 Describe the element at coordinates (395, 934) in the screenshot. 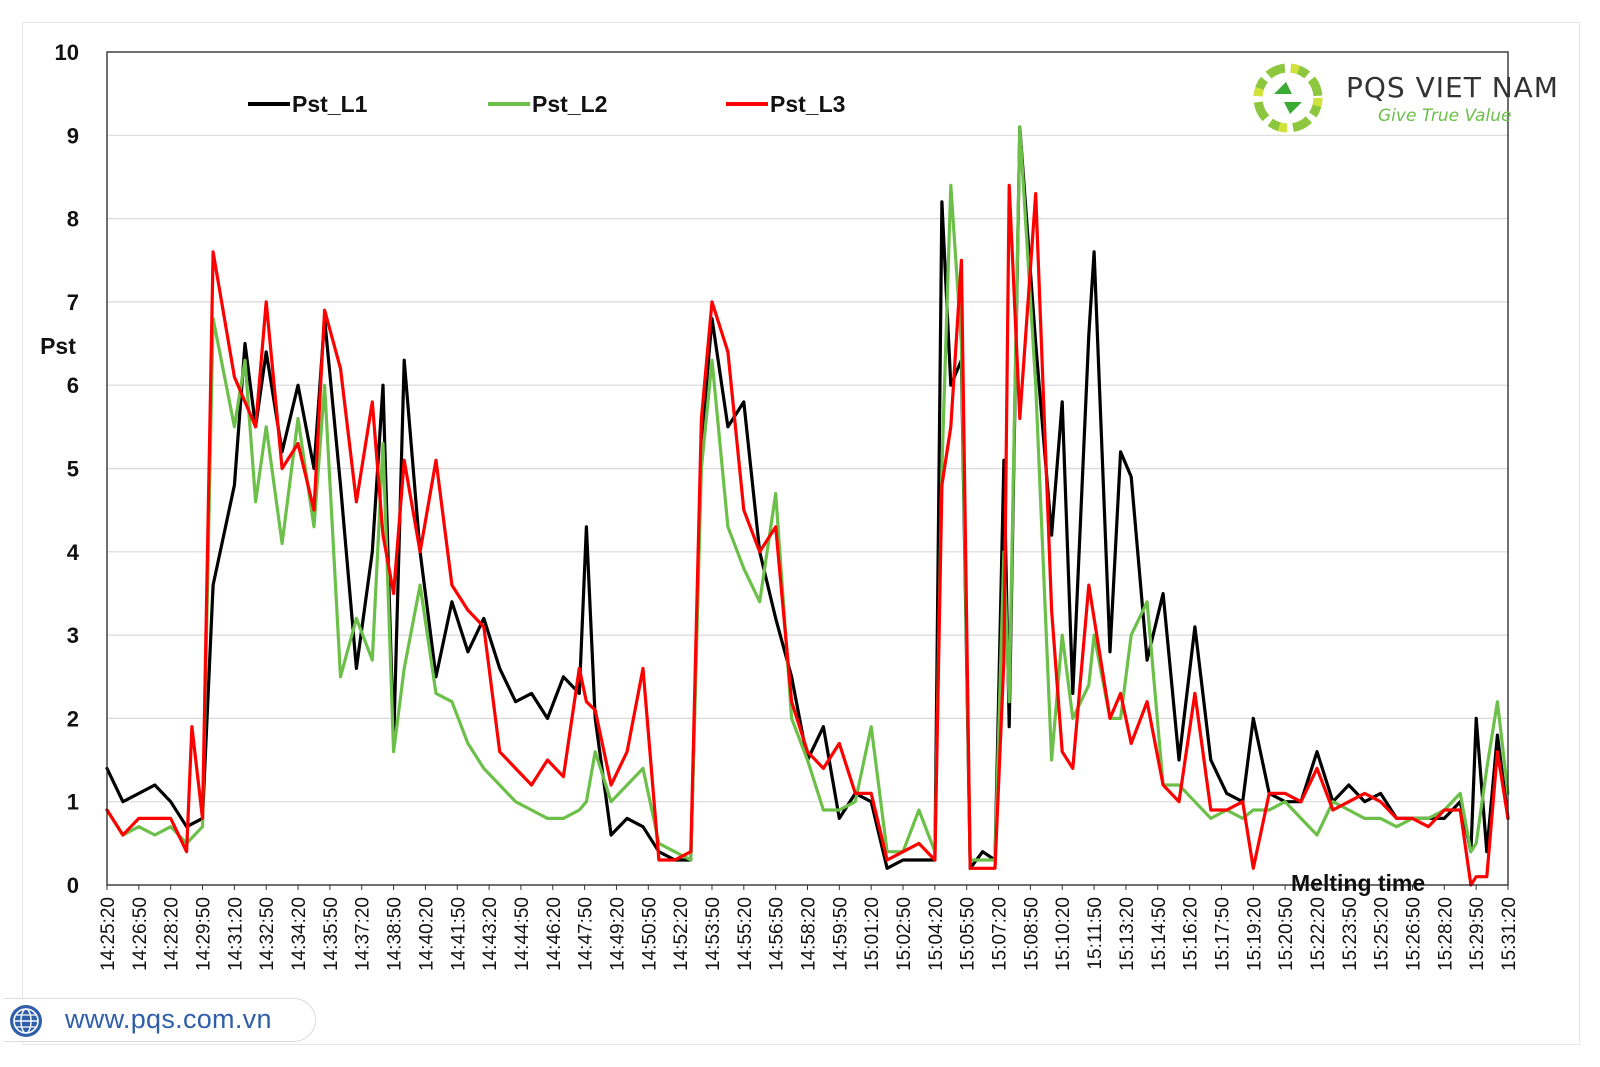

I see `x-tick-label: 14:38:50` at that location.